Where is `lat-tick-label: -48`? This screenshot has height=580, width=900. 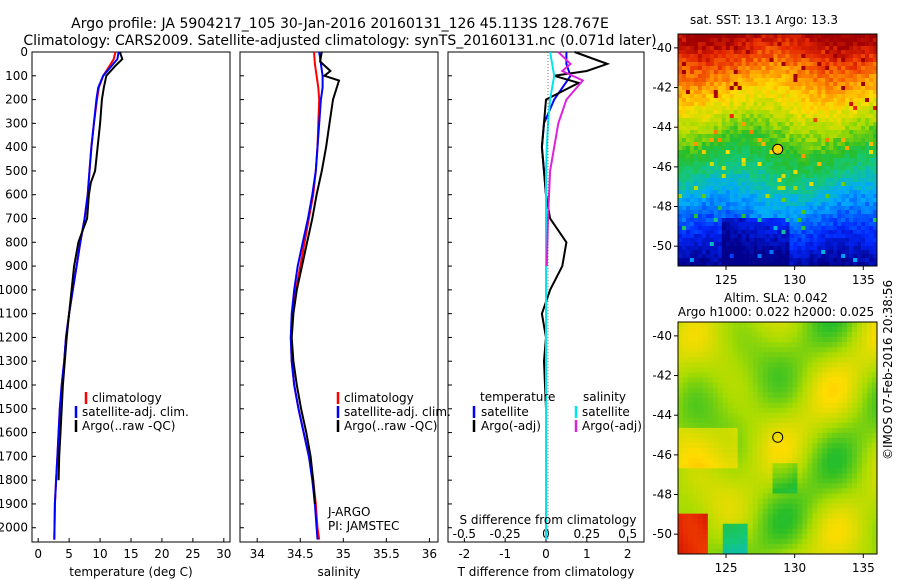
lat-tick-label: -48 is located at coordinates (662, 495).